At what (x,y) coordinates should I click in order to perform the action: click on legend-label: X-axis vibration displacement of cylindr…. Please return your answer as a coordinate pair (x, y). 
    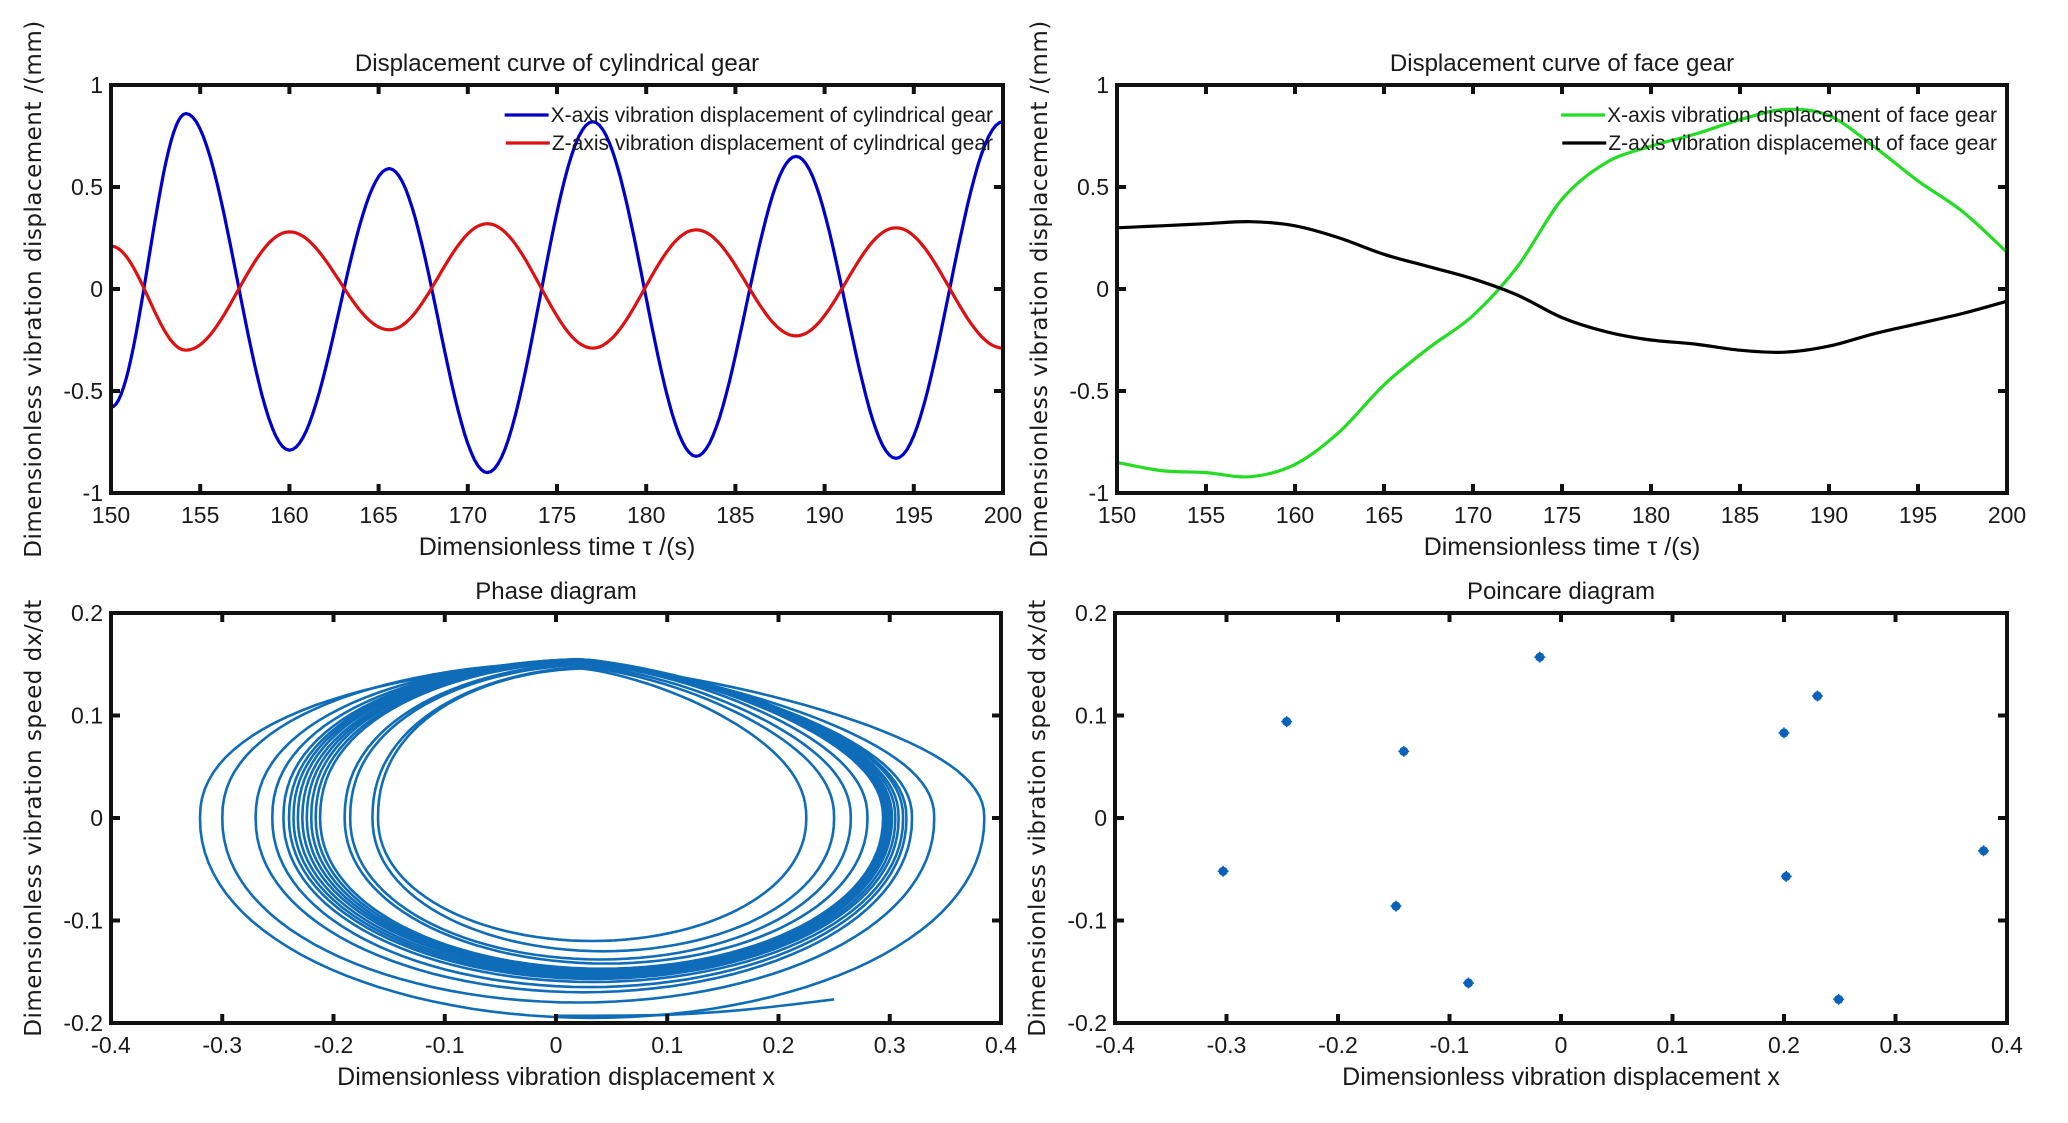
    Looking at the image, I should click on (772, 115).